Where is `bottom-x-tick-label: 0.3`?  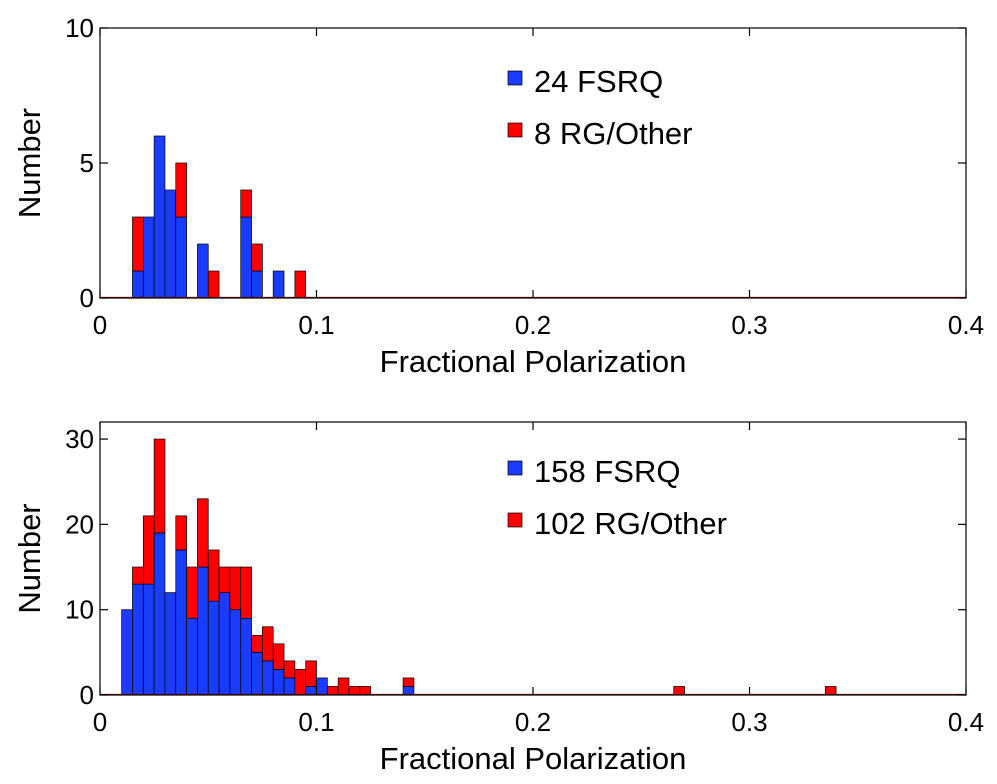 bottom-x-tick-label: 0.3 is located at coordinates (749, 722).